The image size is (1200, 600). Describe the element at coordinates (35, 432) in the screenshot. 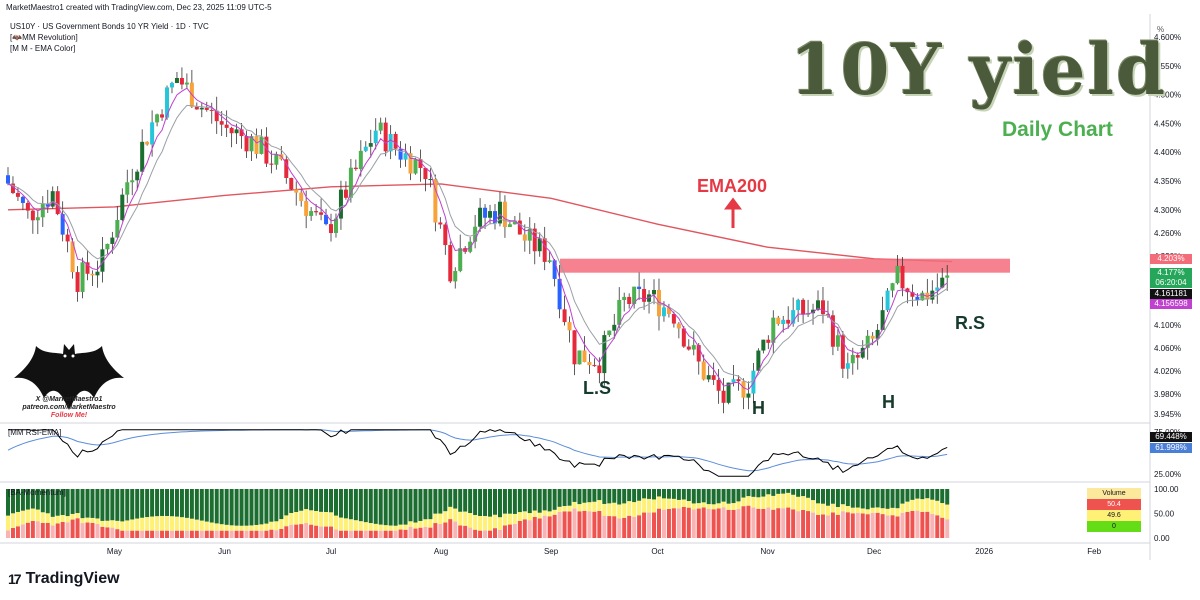

I see `rsi-title: [MM RSI-EMA]` at that location.